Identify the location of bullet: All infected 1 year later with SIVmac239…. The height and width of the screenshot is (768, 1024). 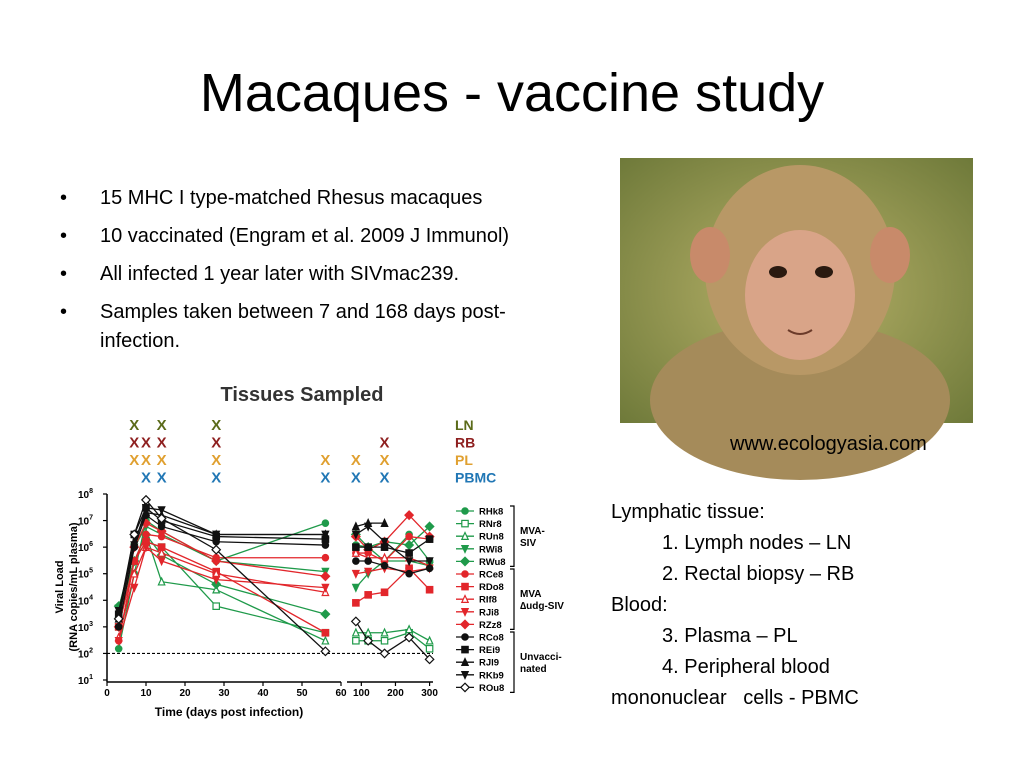
(316, 274).